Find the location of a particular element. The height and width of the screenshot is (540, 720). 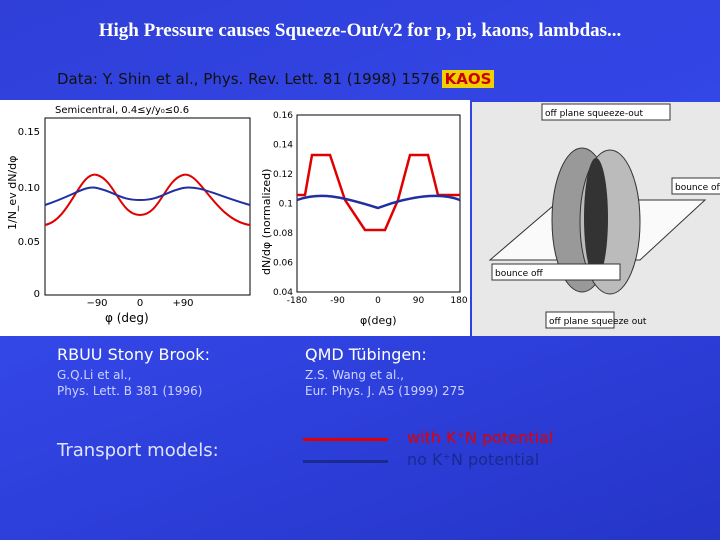

legend-label: with K⁺N potential is located at coordinates (480, 437).